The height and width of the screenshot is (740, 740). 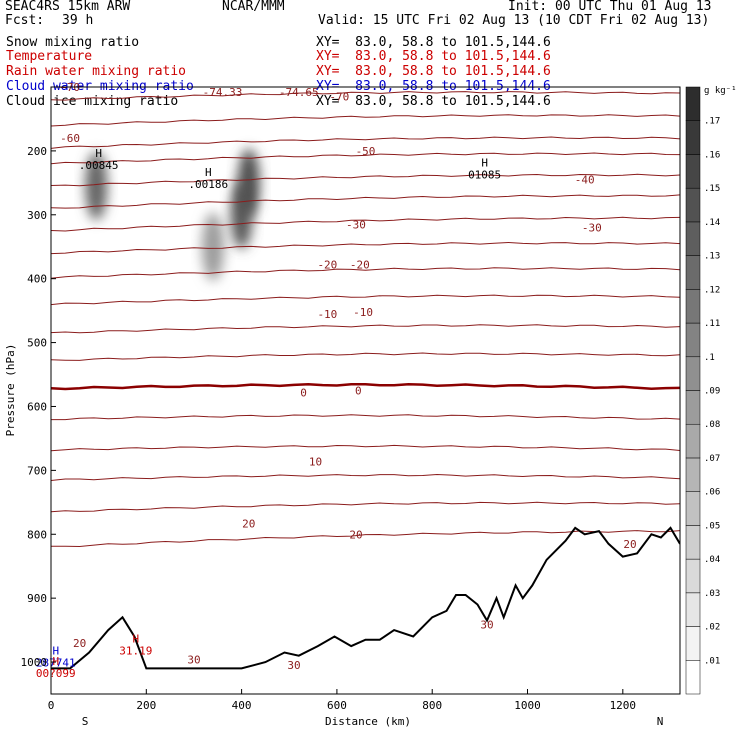 I want to click on temperature-contour-label: -30, so click(x=356, y=224).